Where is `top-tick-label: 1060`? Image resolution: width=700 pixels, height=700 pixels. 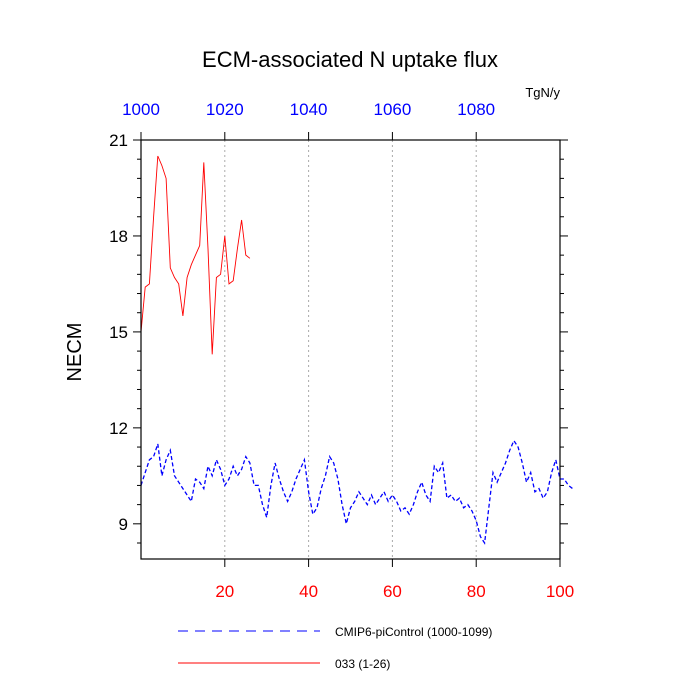 top-tick-label: 1060 is located at coordinates (392, 109).